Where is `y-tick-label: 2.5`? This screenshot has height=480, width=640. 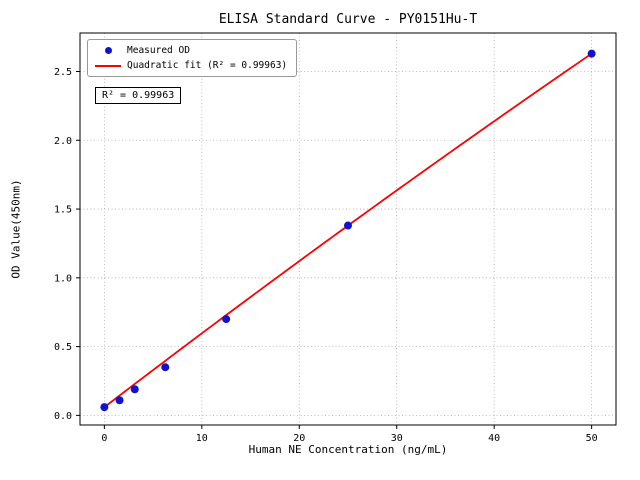 y-tick-label: 2.5 is located at coordinates (63, 72).